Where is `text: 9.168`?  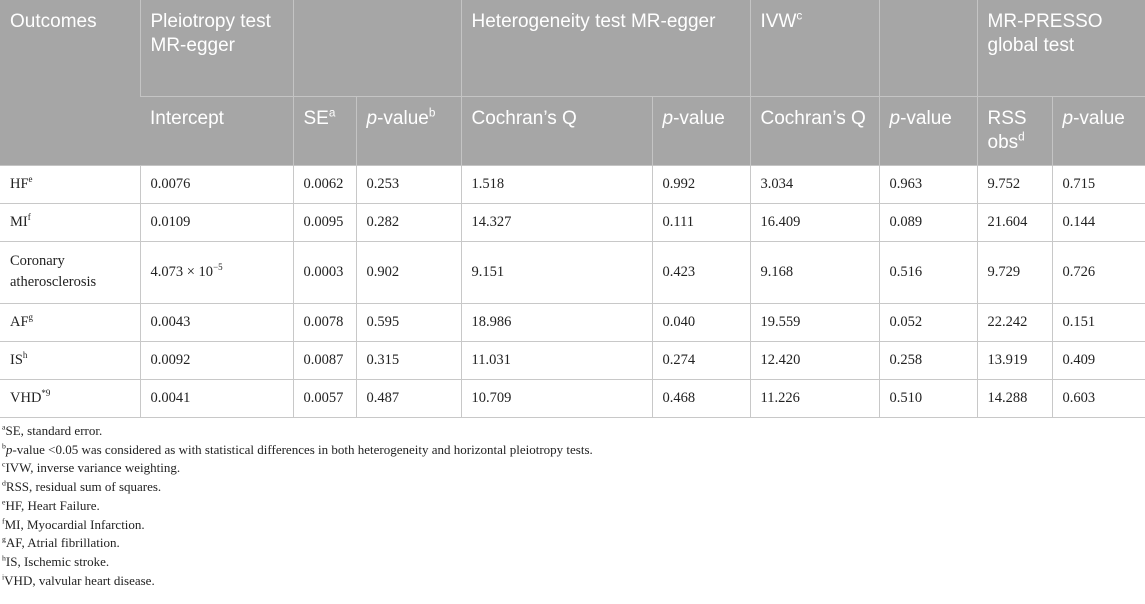 text: 9.168 is located at coordinates (777, 271).